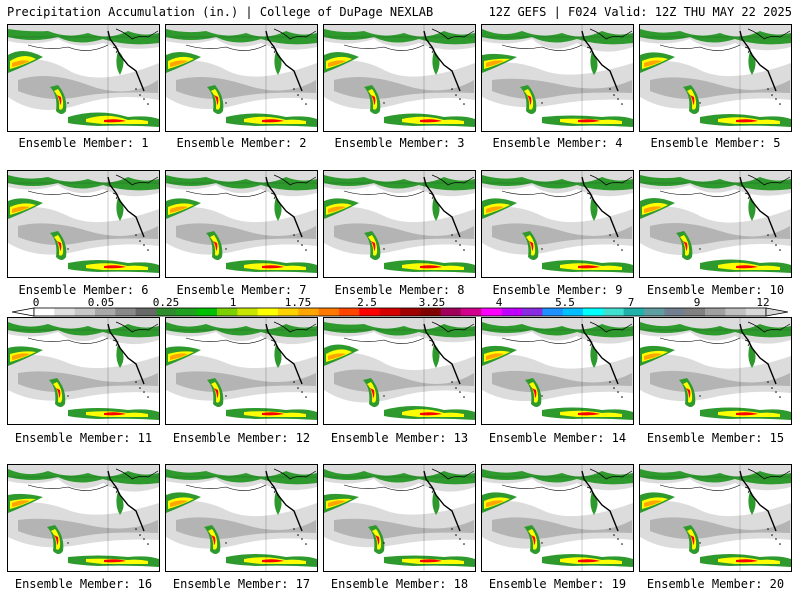 The height and width of the screenshot is (600, 800). I want to click on ensemble-member-label: Ensemble Member: 8, so click(399, 290).